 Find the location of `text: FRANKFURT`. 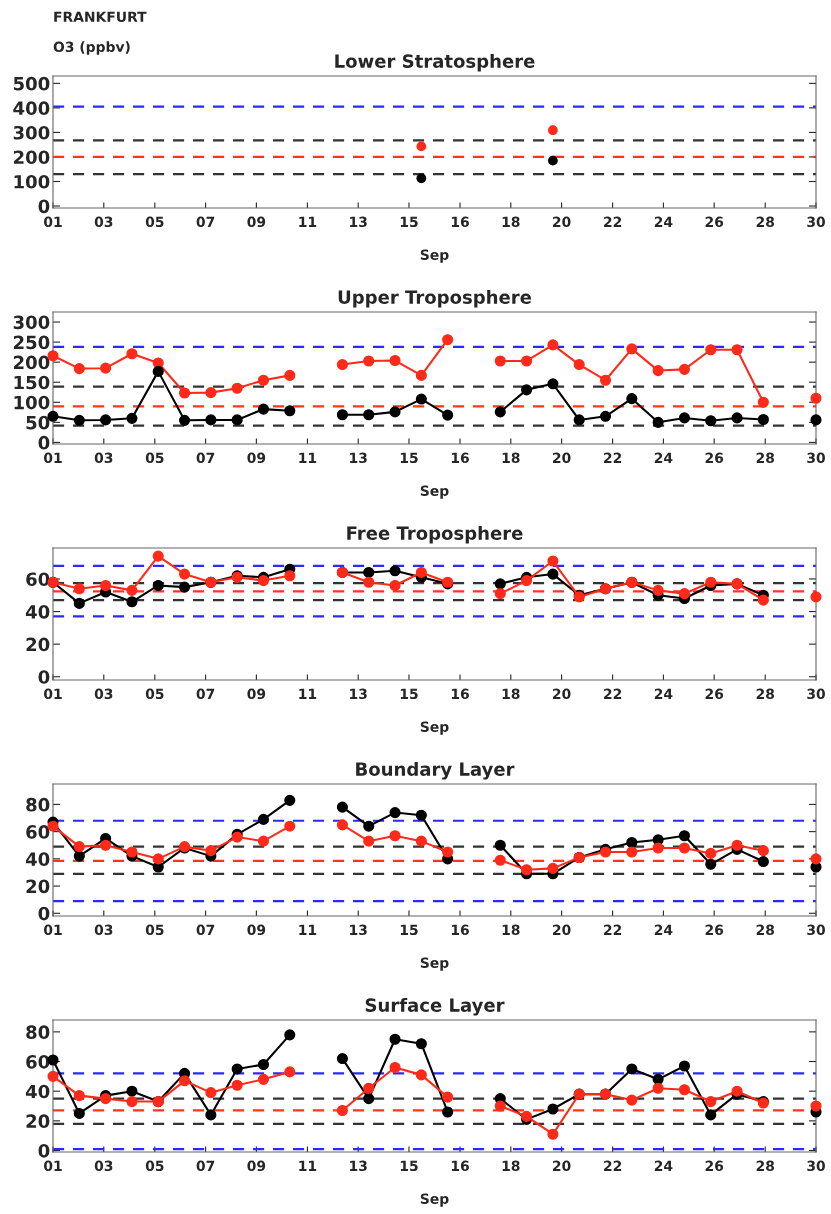

text: FRANKFURT is located at coordinates (100, 17).